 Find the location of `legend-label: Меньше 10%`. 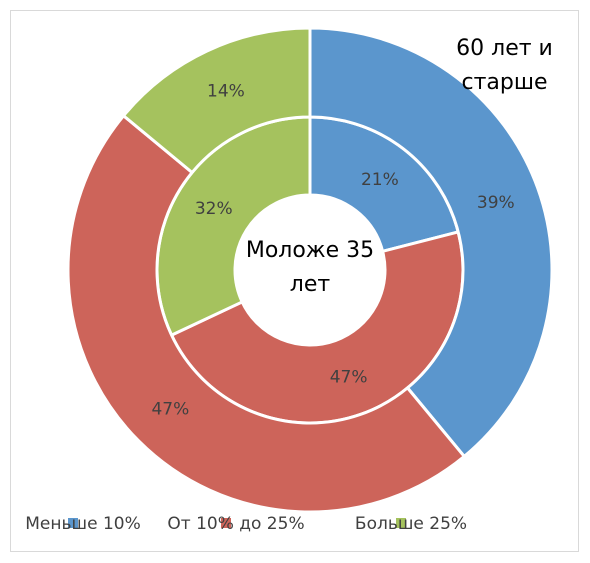

legend-label: Меньше 10% is located at coordinates (82, 524).